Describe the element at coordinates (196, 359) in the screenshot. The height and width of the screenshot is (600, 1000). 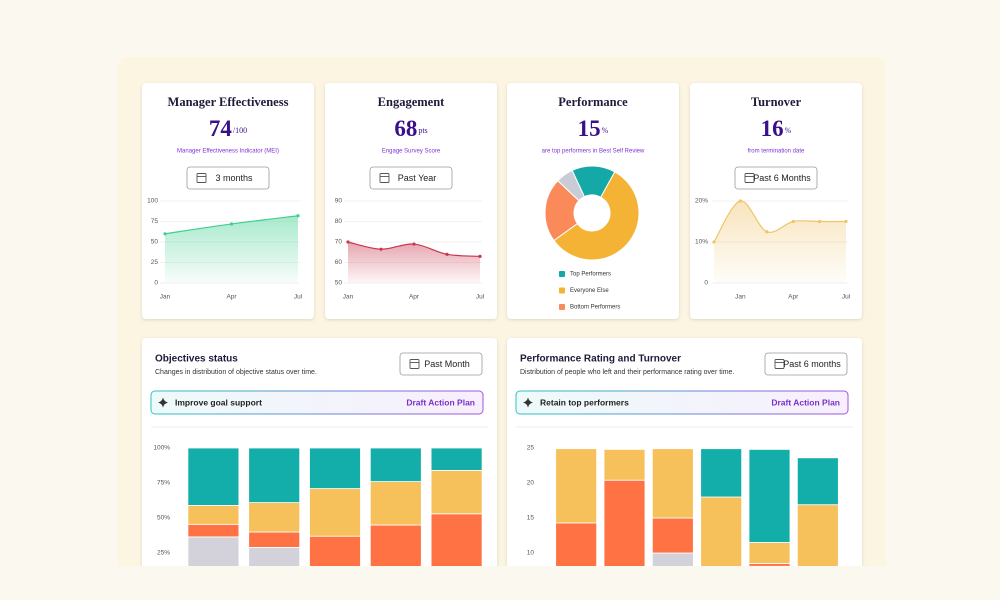
I see `panel-title: Objectives status` at that location.